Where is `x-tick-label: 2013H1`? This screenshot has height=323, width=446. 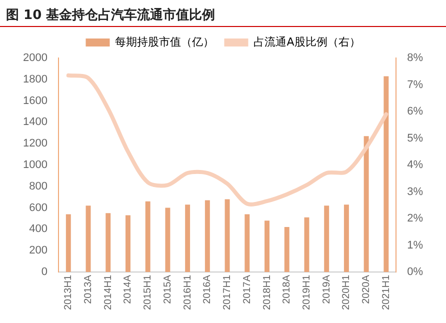 x-tick-label: 2013H1 is located at coordinates (68, 292).